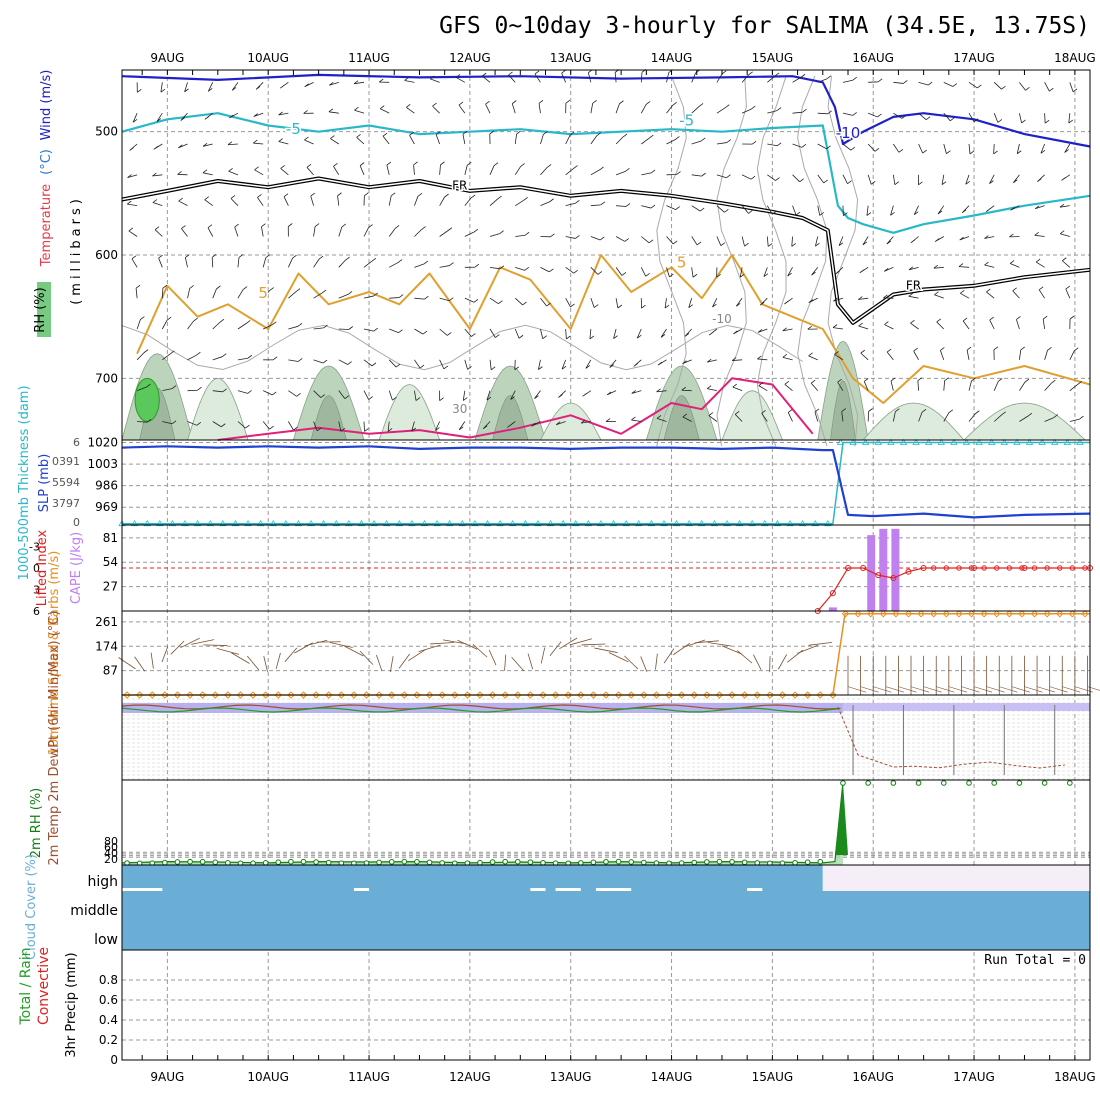  Describe the element at coordinates (36, 823) in the screenshot. I see `ylabel-rh2m: 2m RH (%)` at that location.